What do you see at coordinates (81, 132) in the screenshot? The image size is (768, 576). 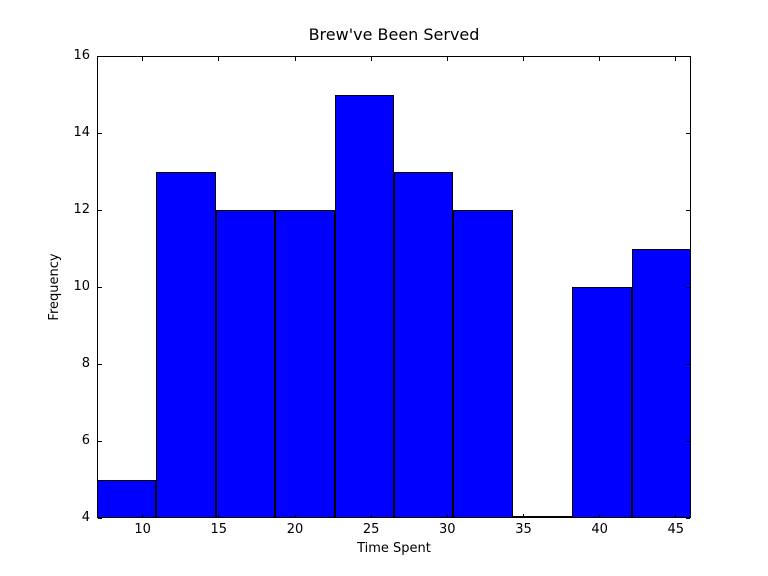 I see `y-tick-label: 14` at bounding box center [81, 132].